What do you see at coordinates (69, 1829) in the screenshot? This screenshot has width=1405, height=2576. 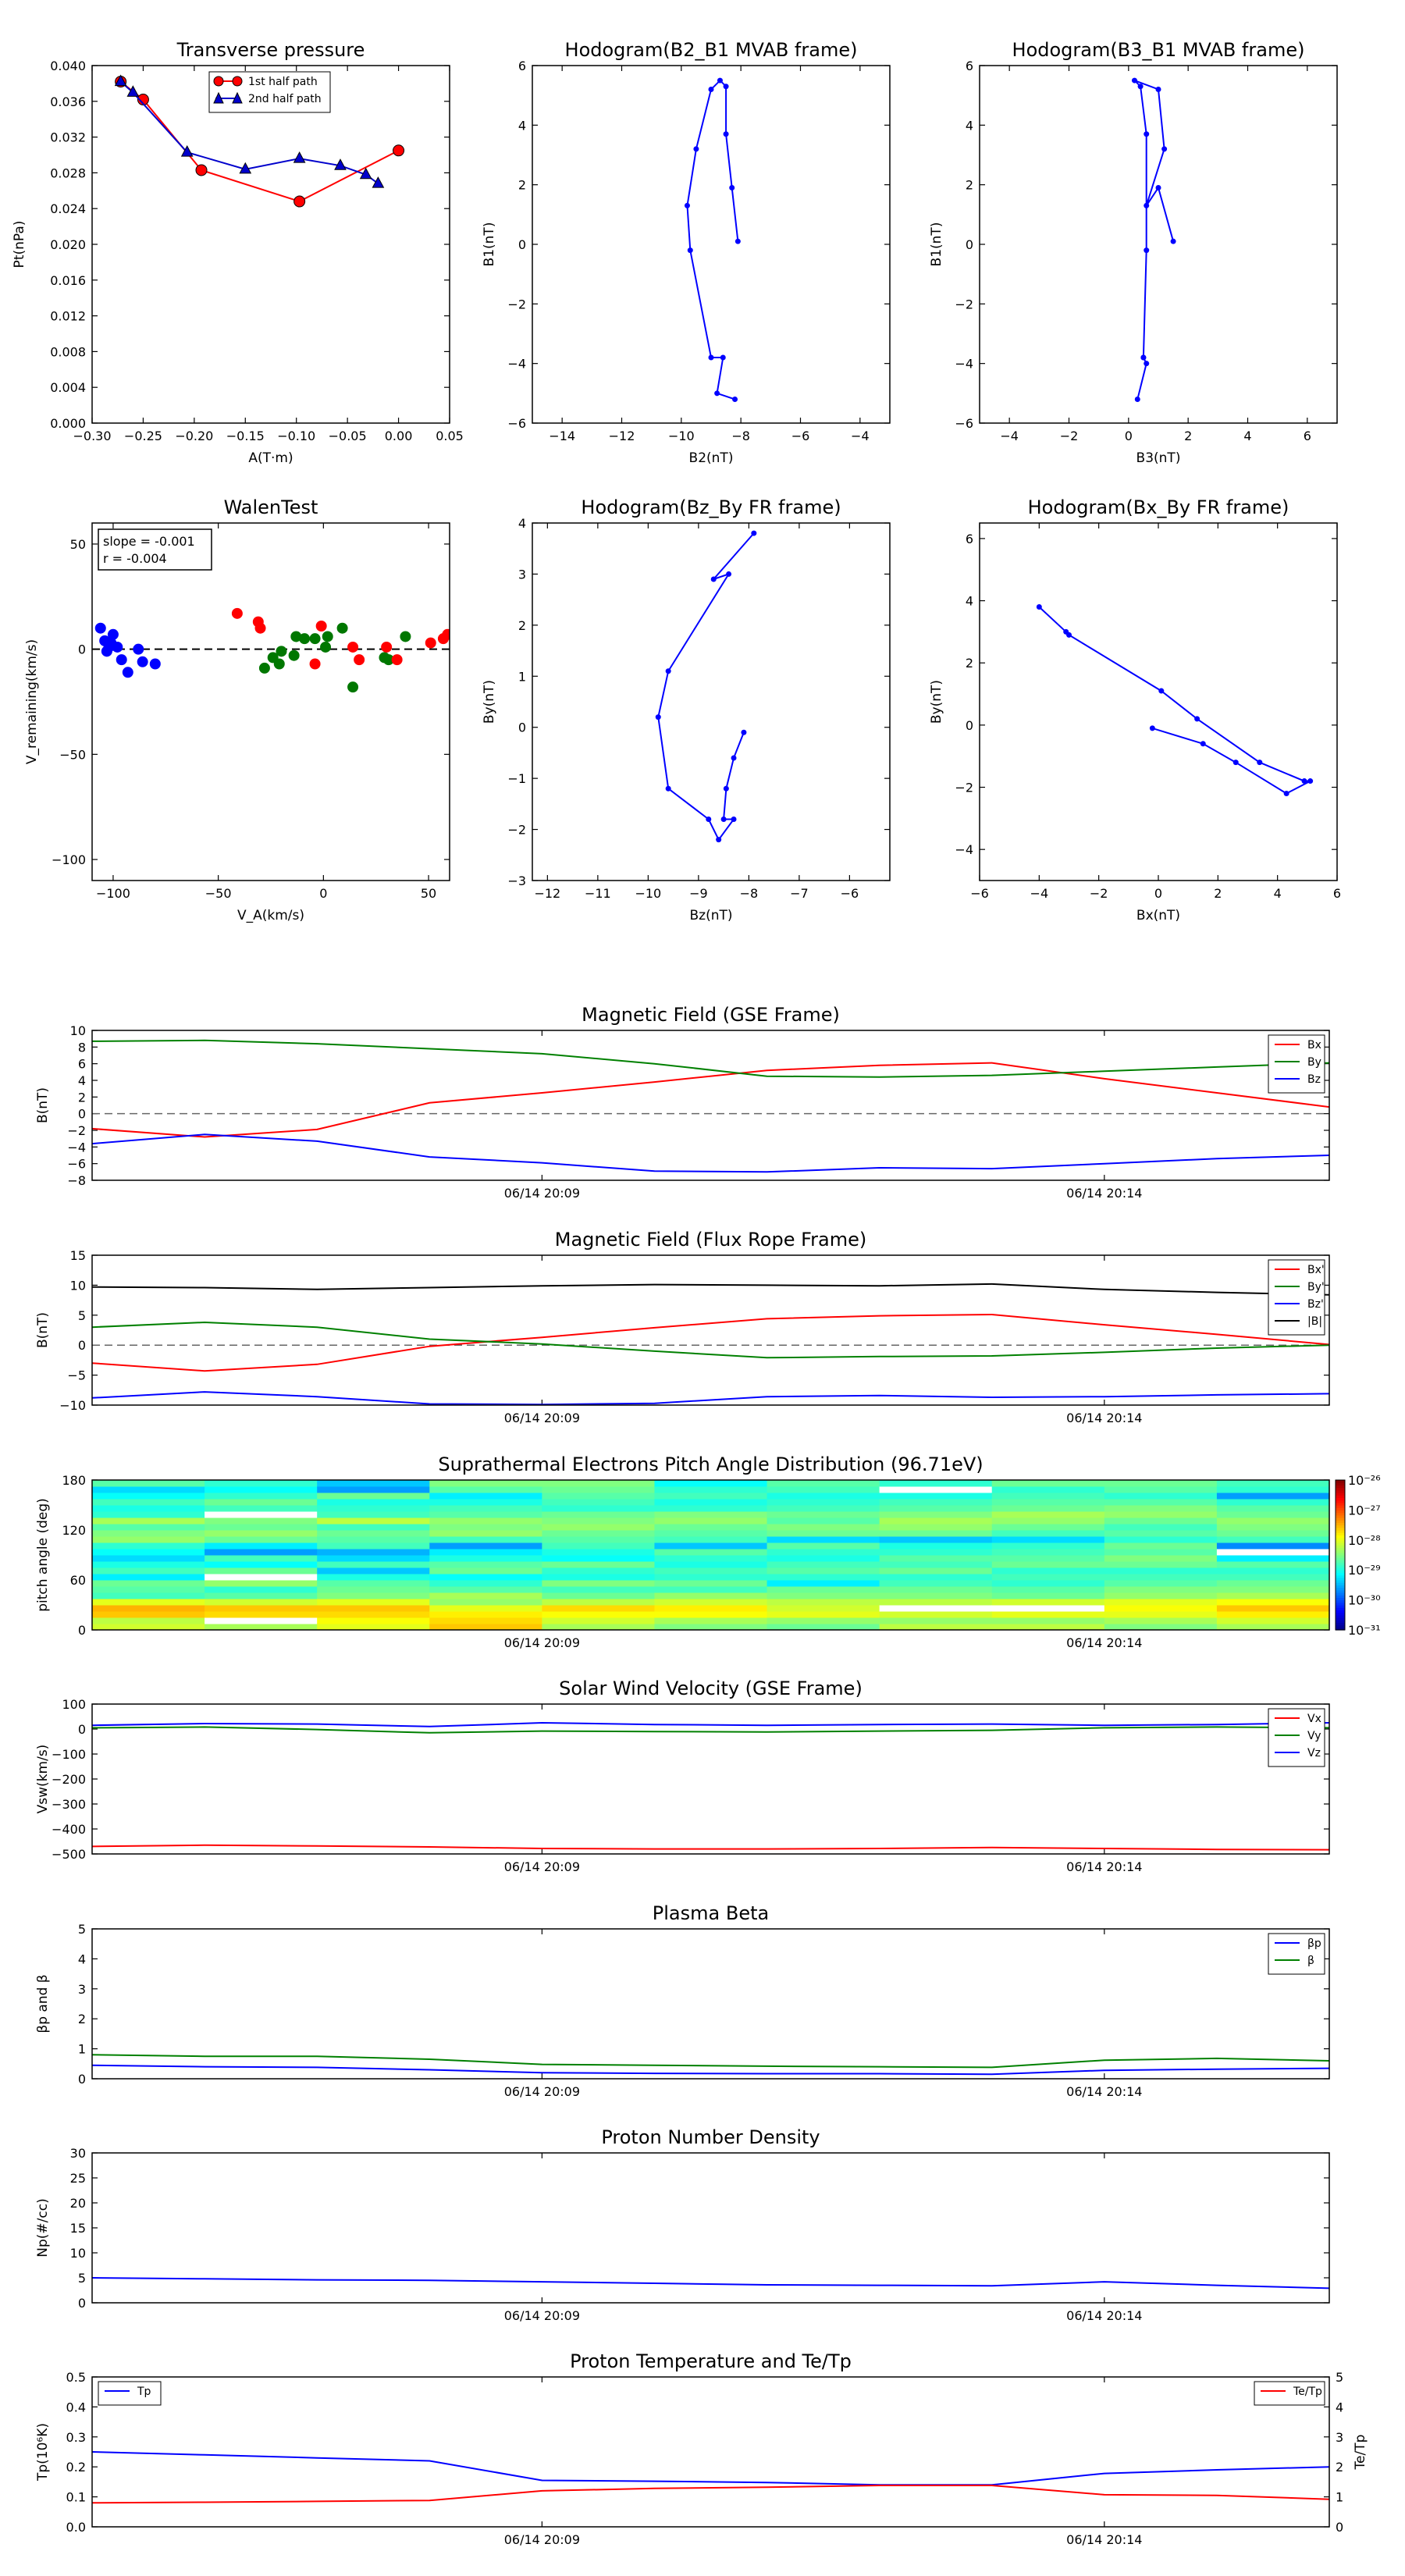 I see `y-tick-label: −400` at bounding box center [69, 1829].